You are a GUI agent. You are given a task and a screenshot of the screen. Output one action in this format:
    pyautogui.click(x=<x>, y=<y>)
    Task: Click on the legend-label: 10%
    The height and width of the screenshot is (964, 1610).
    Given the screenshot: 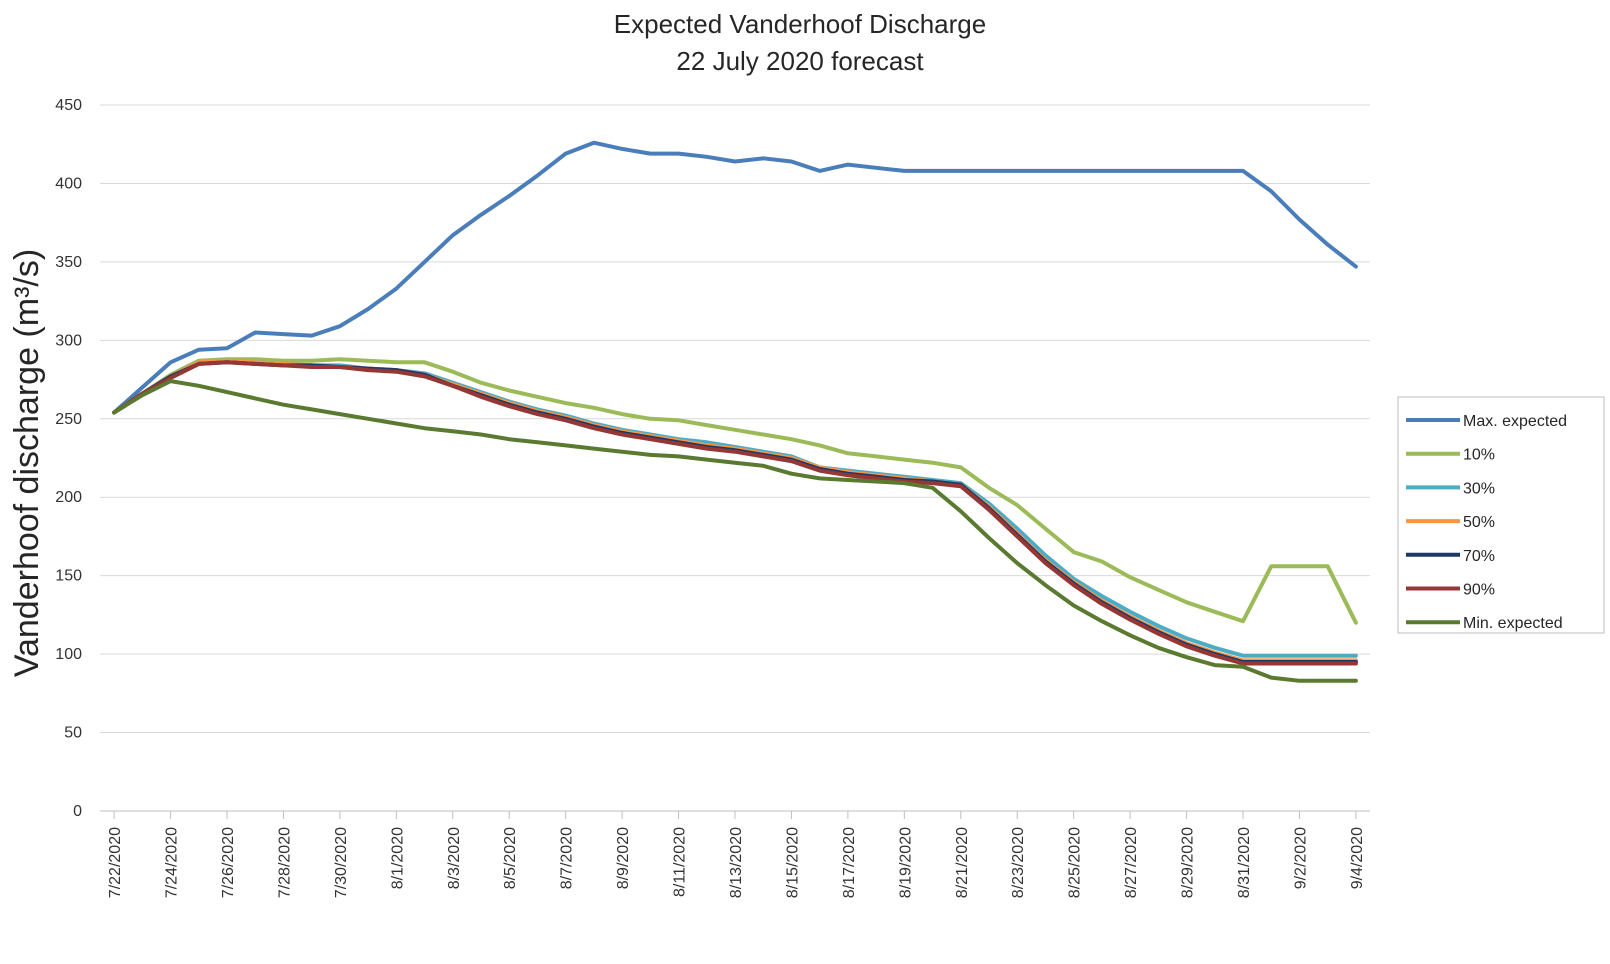 What is the action you would take?
    pyautogui.click(x=1479, y=455)
    